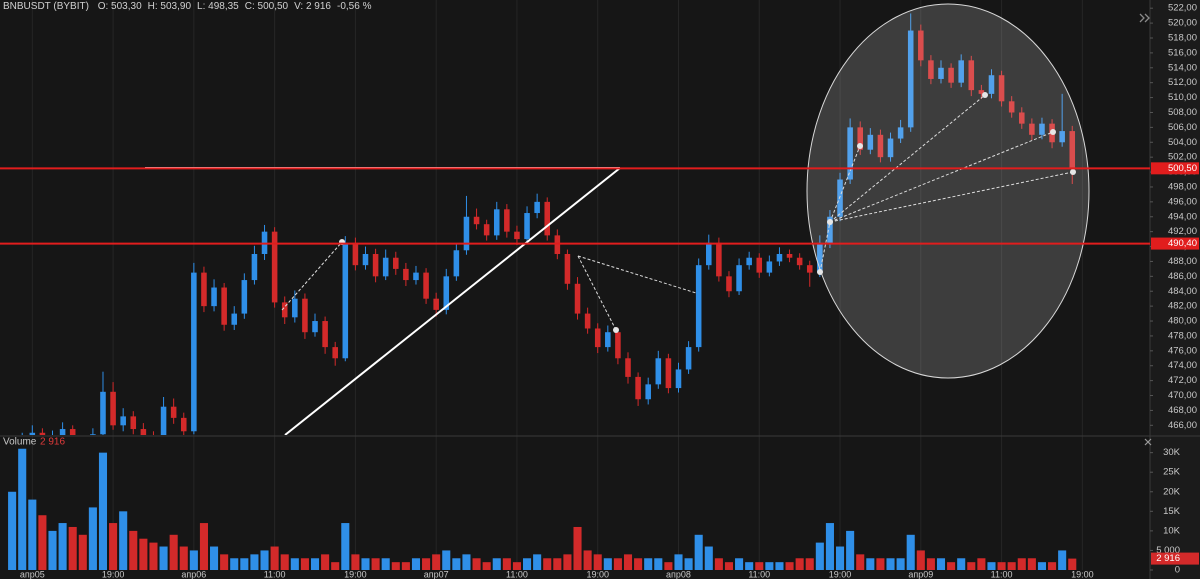  I want to click on stat: H: 503,90, so click(169, 6).